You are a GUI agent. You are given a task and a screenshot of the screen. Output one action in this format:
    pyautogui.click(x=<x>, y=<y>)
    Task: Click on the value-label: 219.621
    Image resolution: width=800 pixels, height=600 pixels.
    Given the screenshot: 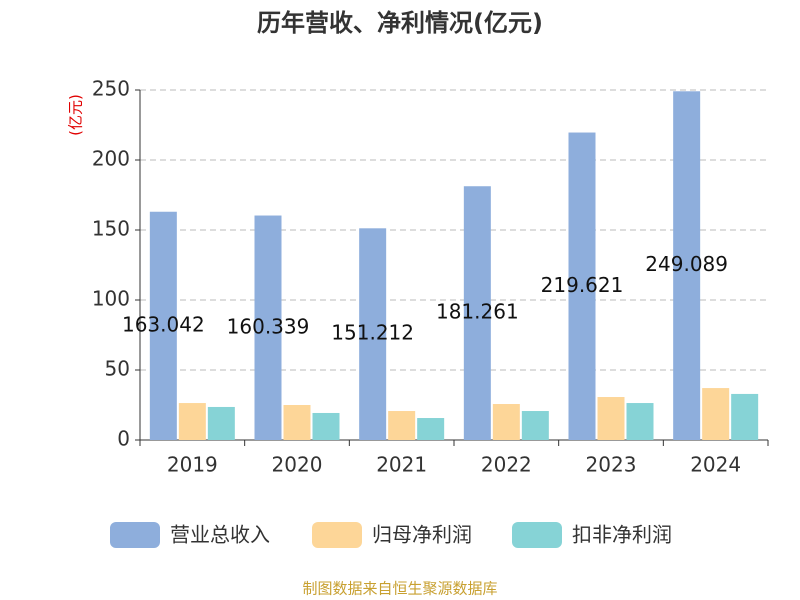 What is the action you would take?
    pyautogui.click(x=582, y=285)
    